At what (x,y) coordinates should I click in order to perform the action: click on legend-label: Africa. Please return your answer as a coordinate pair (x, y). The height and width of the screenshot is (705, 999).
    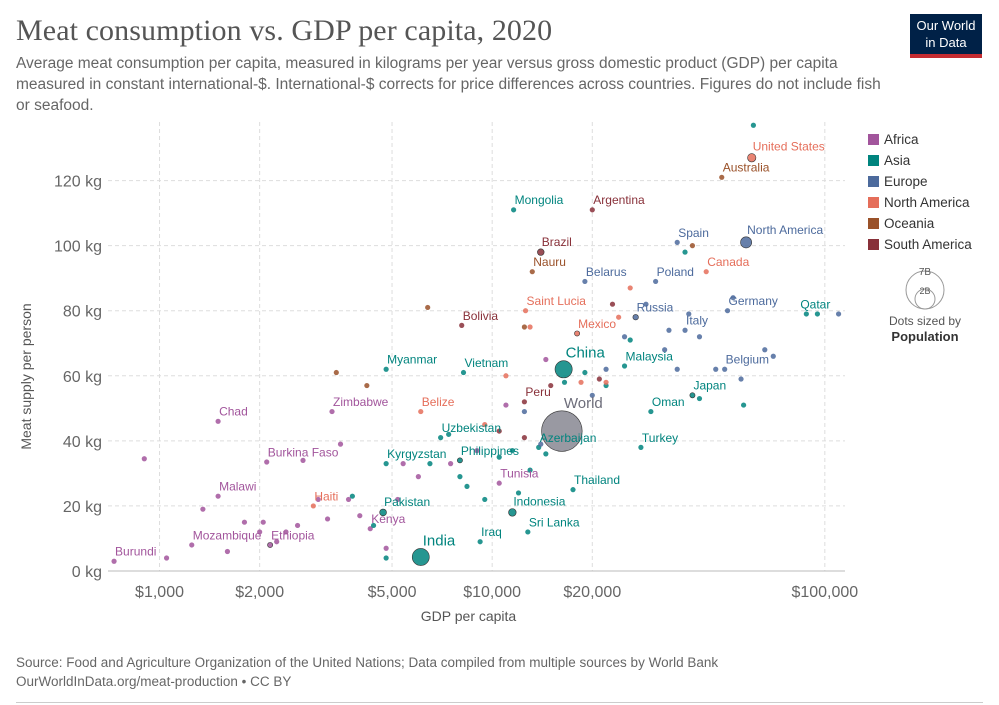
    Looking at the image, I should click on (901, 139).